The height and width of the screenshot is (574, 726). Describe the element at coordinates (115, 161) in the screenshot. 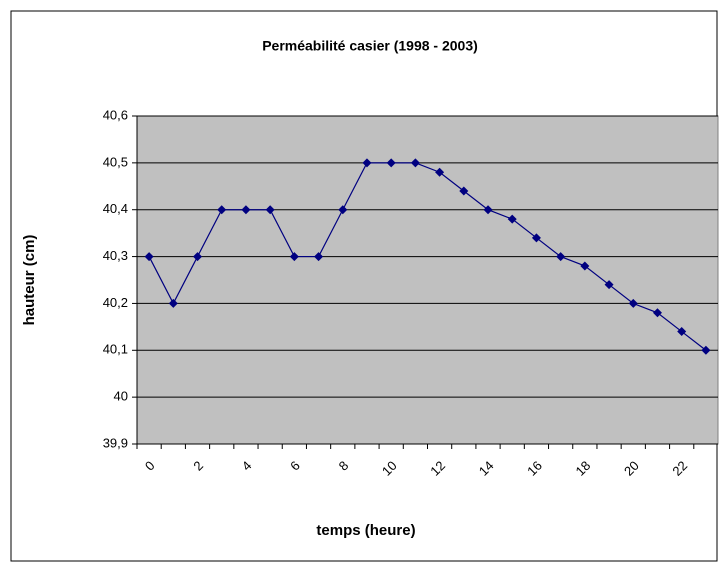

I see `y-tick-label: 40,5` at that location.